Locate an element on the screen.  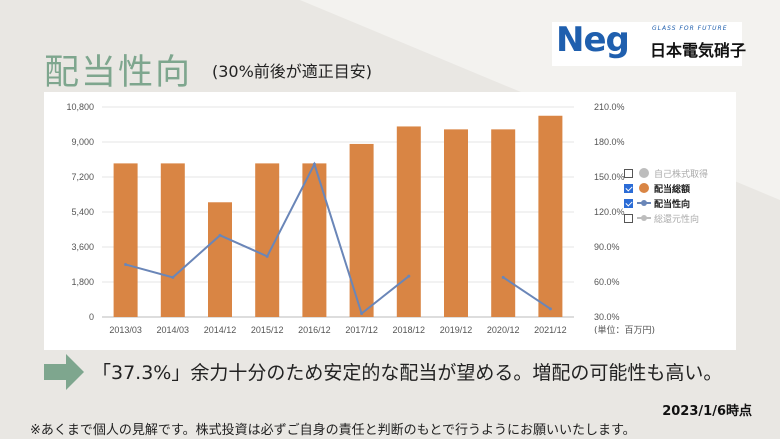
x-tick-label: 2014/03 is located at coordinates (173, 330).